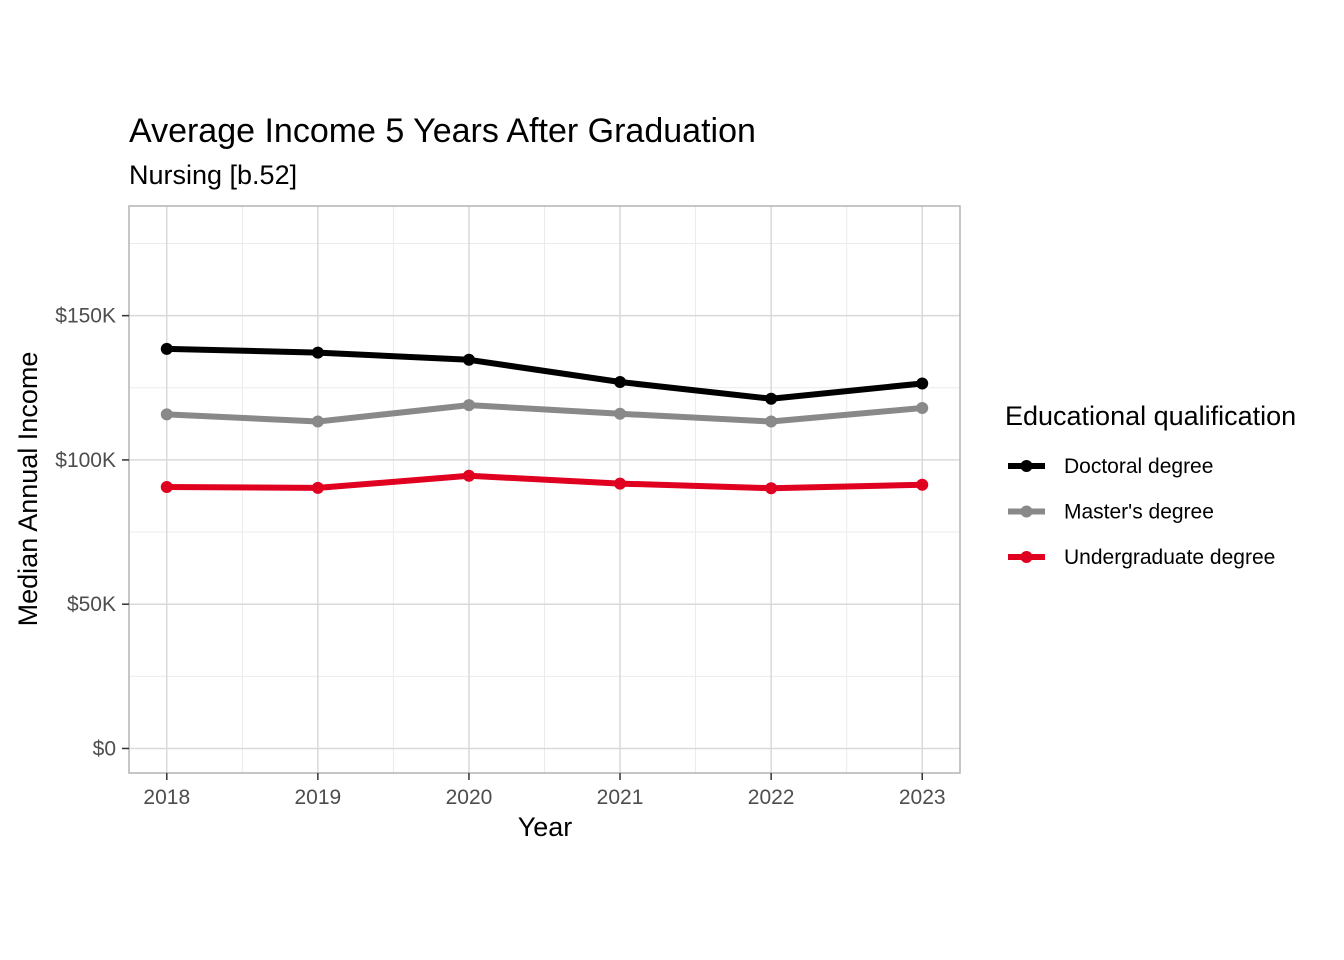 The image size is (1344, 960). I want to click on x-tick-label: 2020, so click(469, 797).